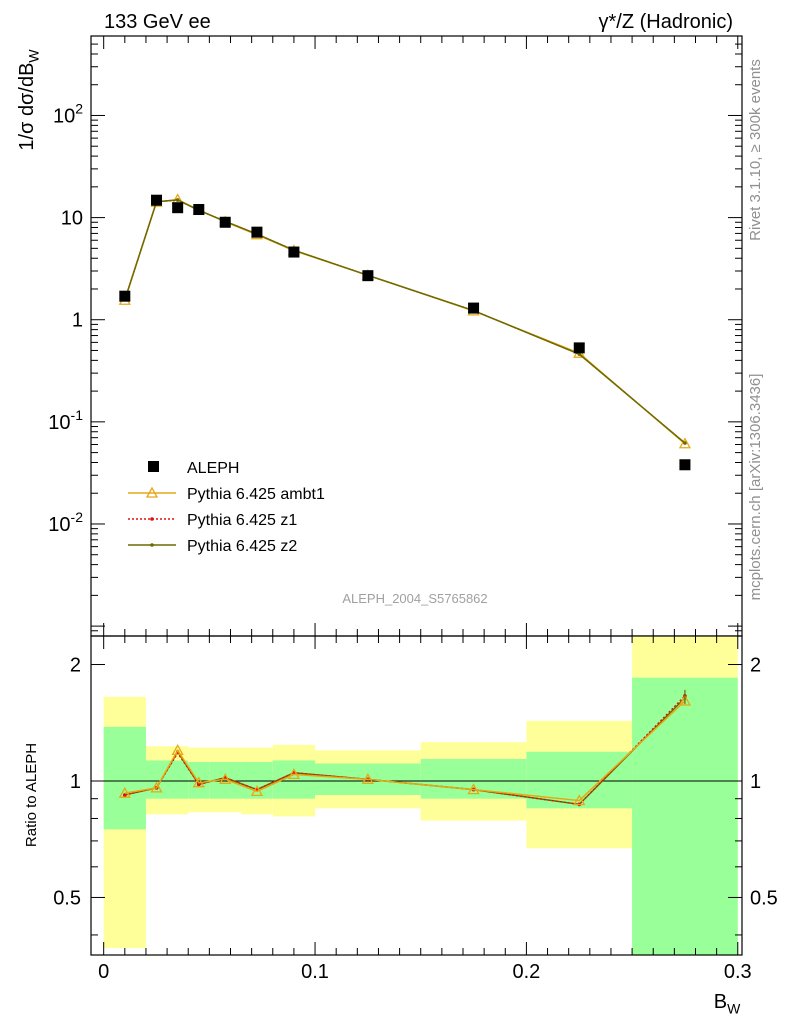  Describe the element at coordinates (157, 22) in the screenshot. I see `header-left-label: 133 GeV ee` at that location.